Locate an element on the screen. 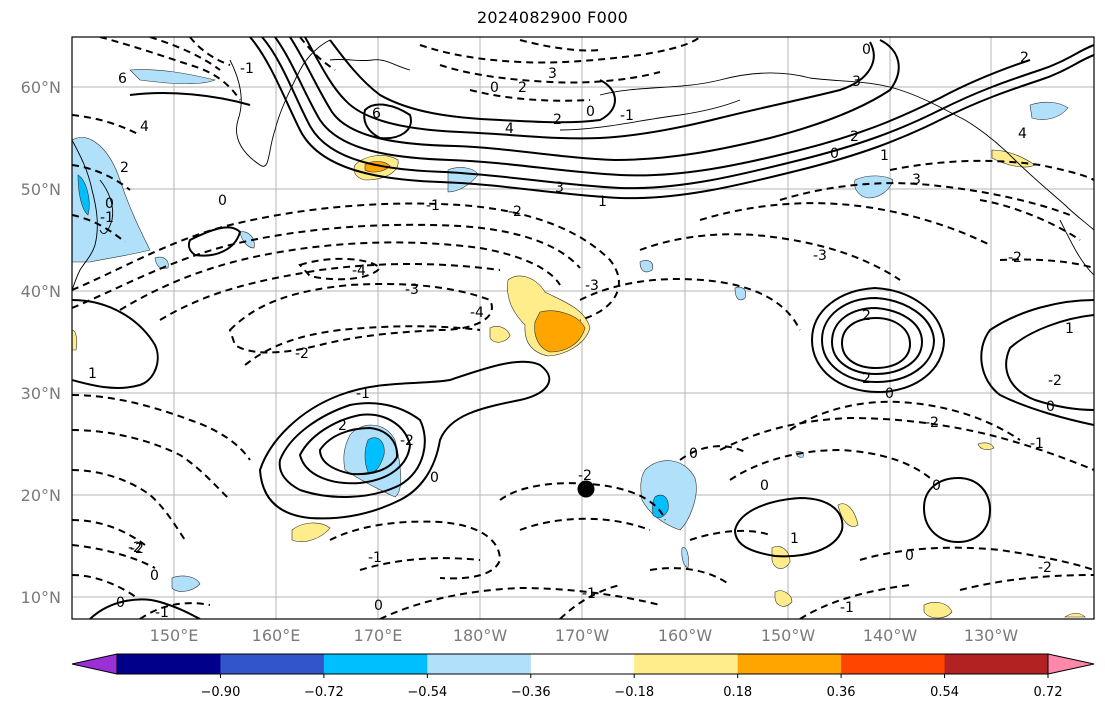 This screenshot has height=712, width=1105. lon-label-160w: 160°W is located at coordinates (685, 635).